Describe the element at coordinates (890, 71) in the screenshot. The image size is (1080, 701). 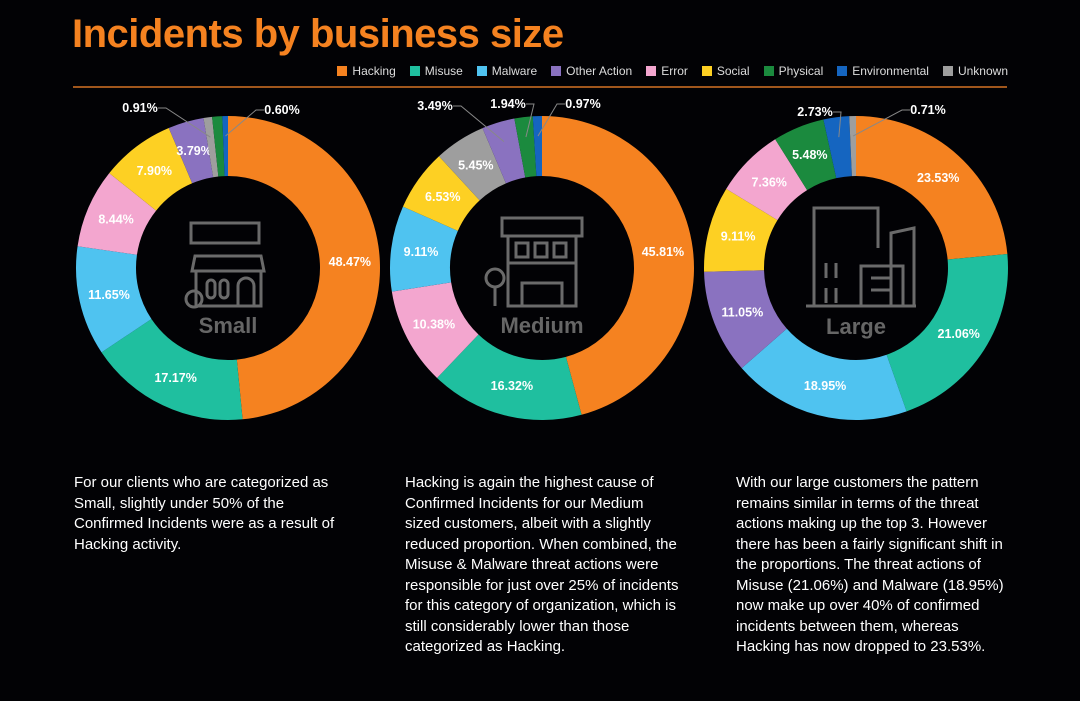
I see `legend-label: Environmental` at that location.